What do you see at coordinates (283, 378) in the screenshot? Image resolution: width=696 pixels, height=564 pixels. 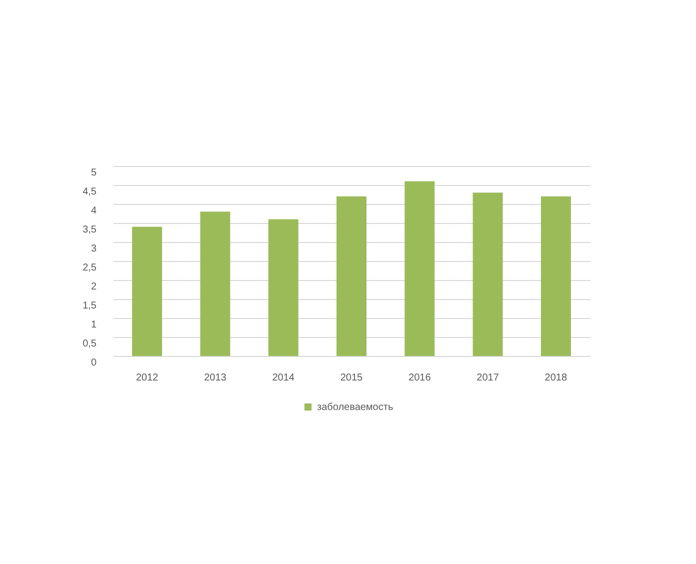 I see `x-tick-label: 2014` at bounding box center [283, 378].